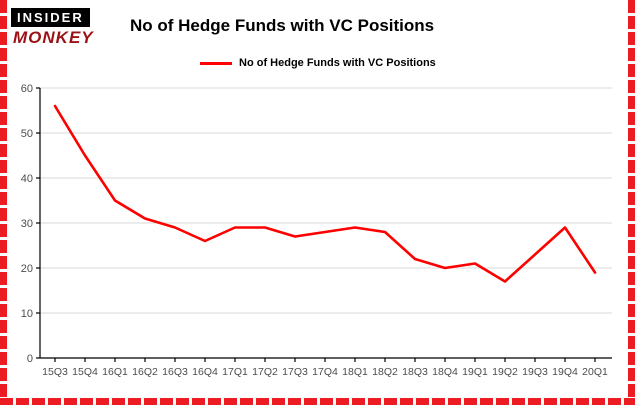 This screenshot has height=405, width=635. What do you see at coordinates (216, 63) in the screenshot?
I see `legend-line-swatch` at bounding box center [216, 63].